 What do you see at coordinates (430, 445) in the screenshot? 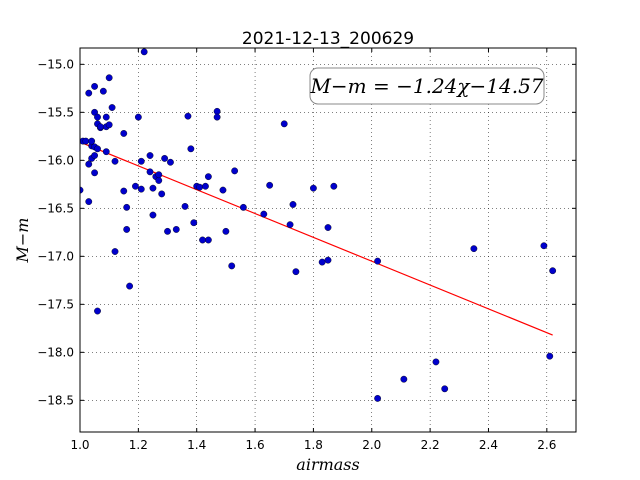
I see `x-tick-label: 2.2` at bounding box center [430, 445].